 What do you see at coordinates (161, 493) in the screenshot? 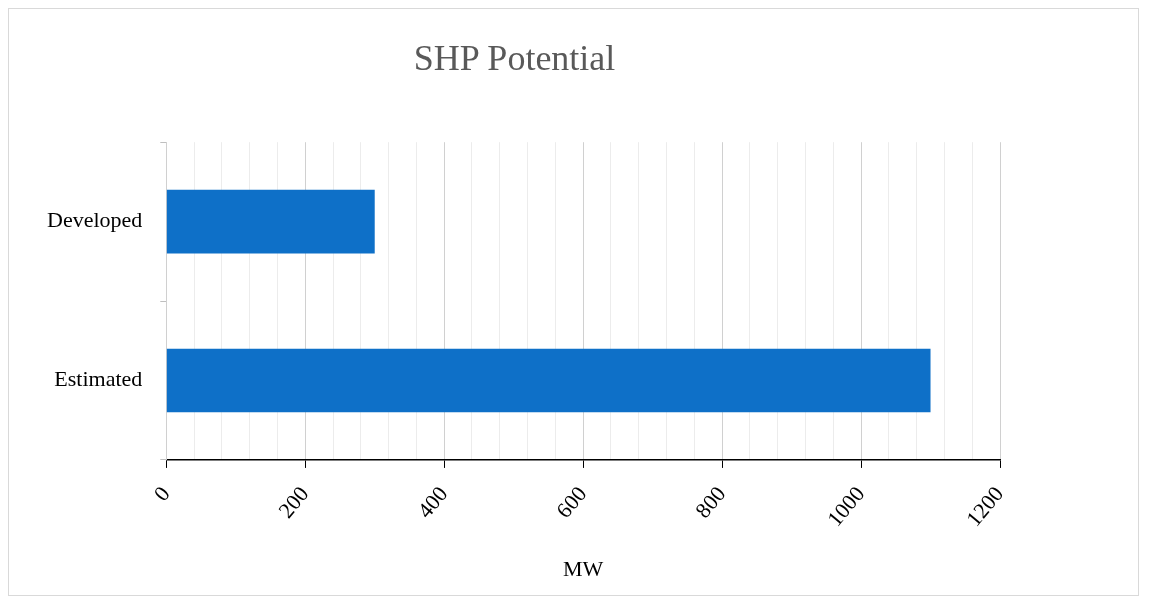
I see `x-tick-label: 0` at bounding box center [161, 493].